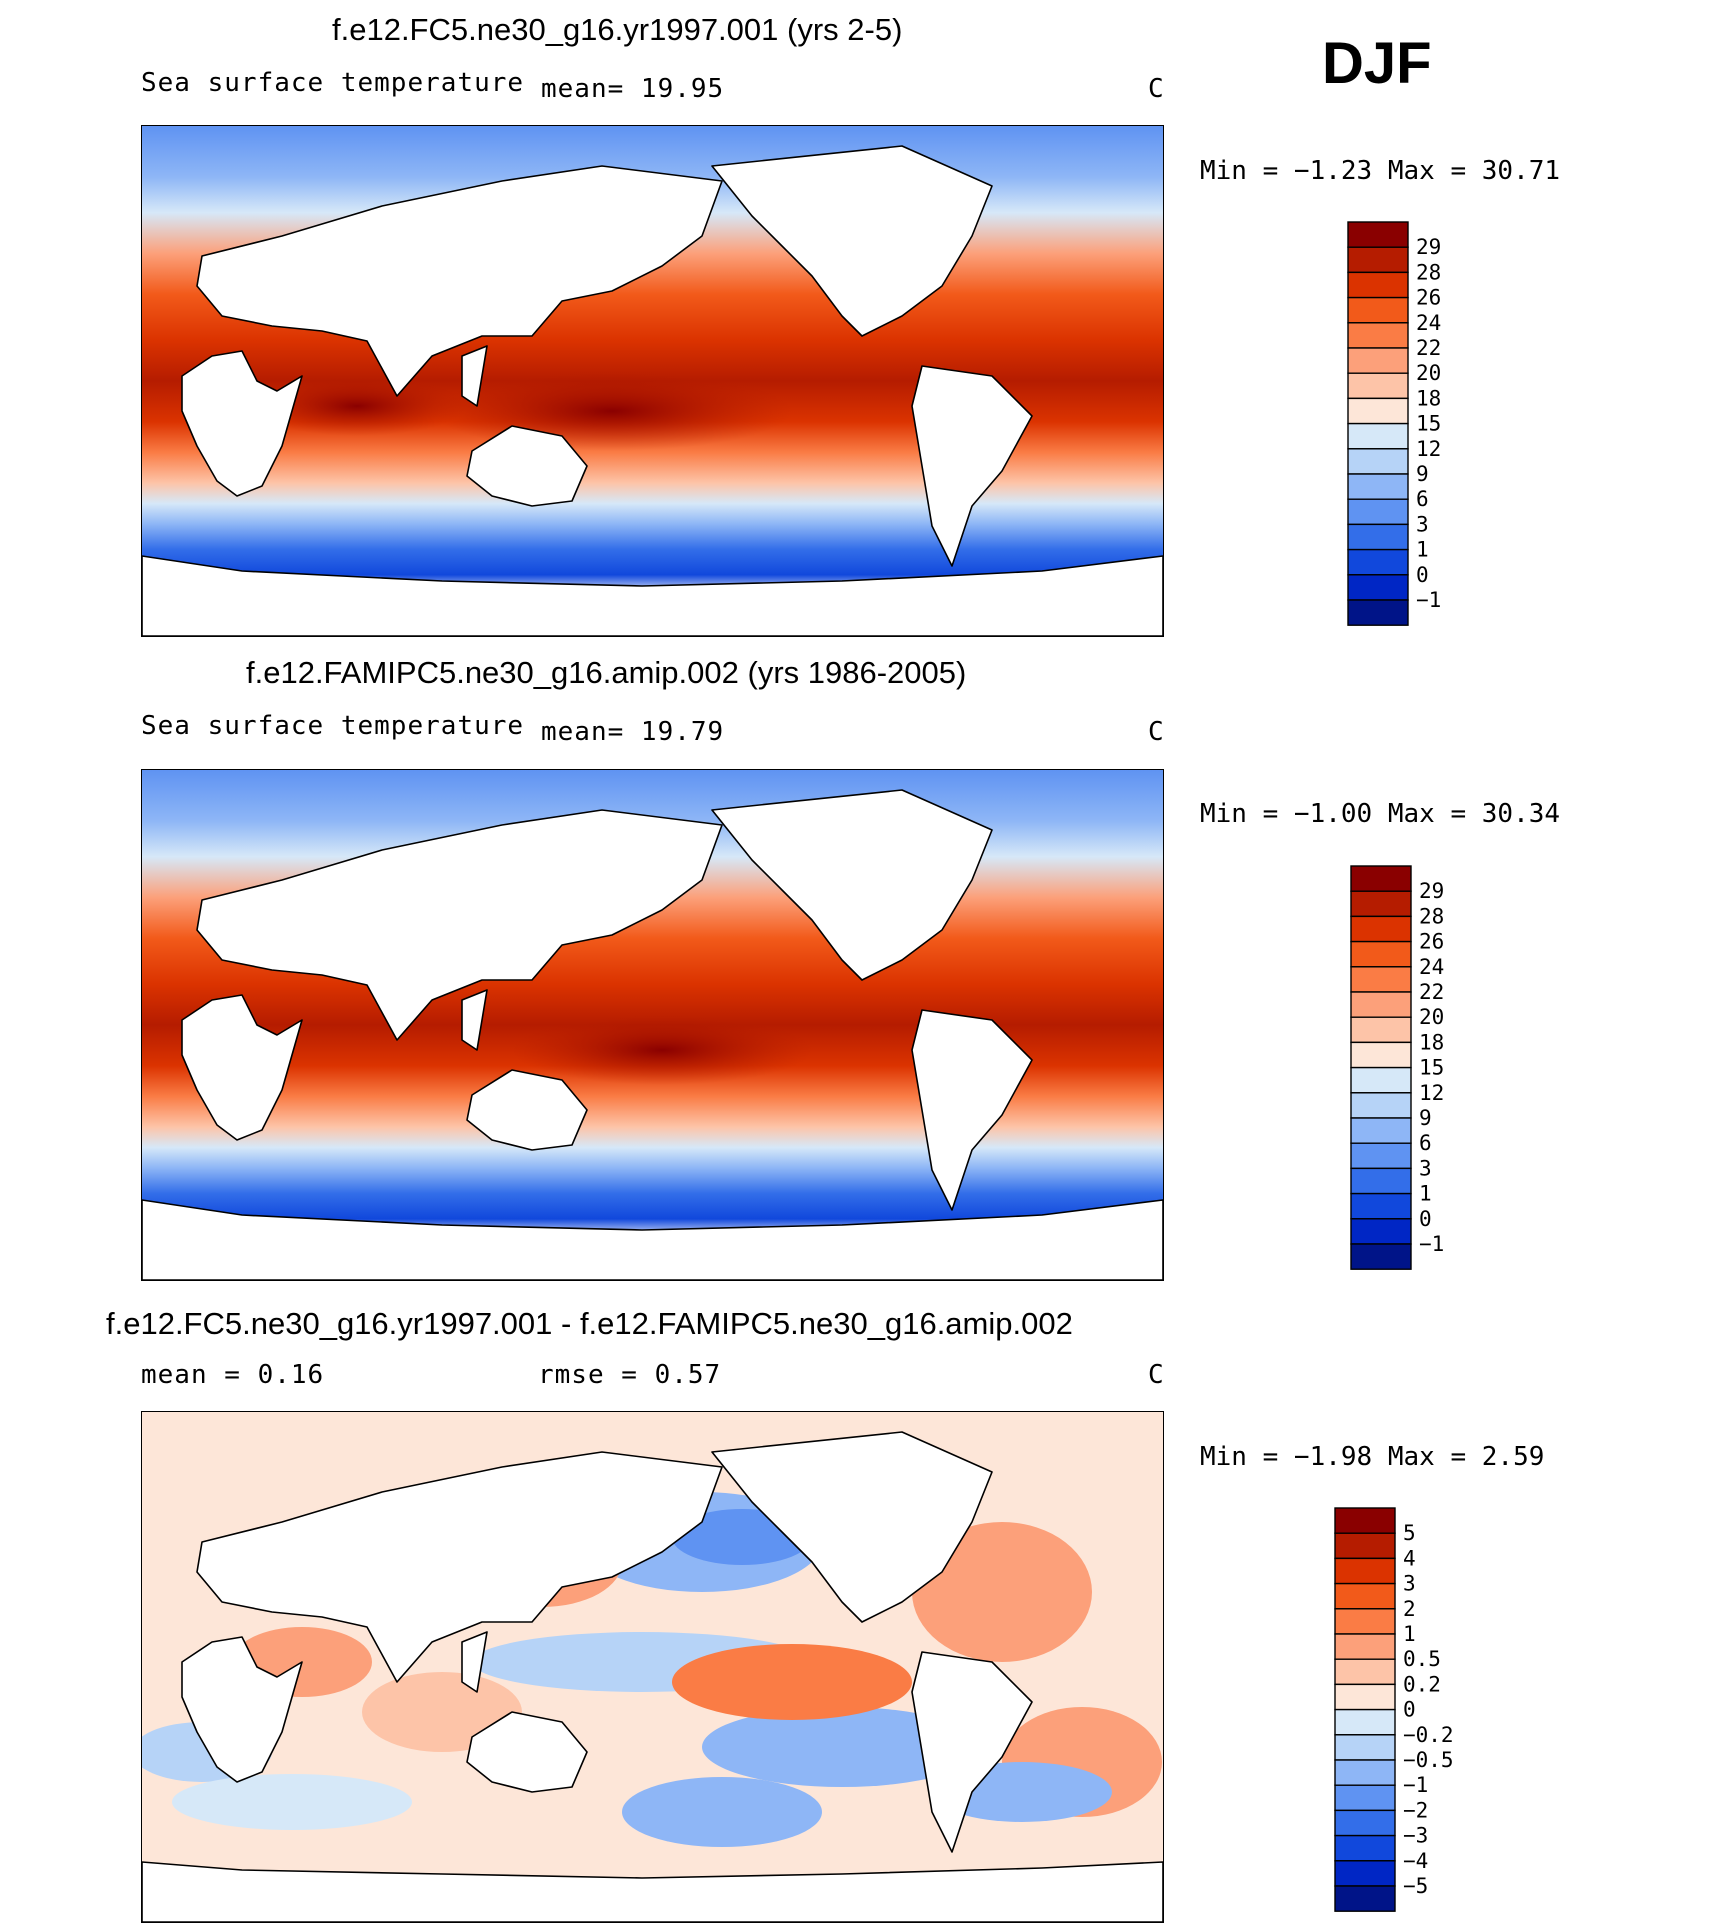 This screenshot has width=1710, height=1923. I want to click on colorbar-tick-label: −2, so click(1415, 1810).